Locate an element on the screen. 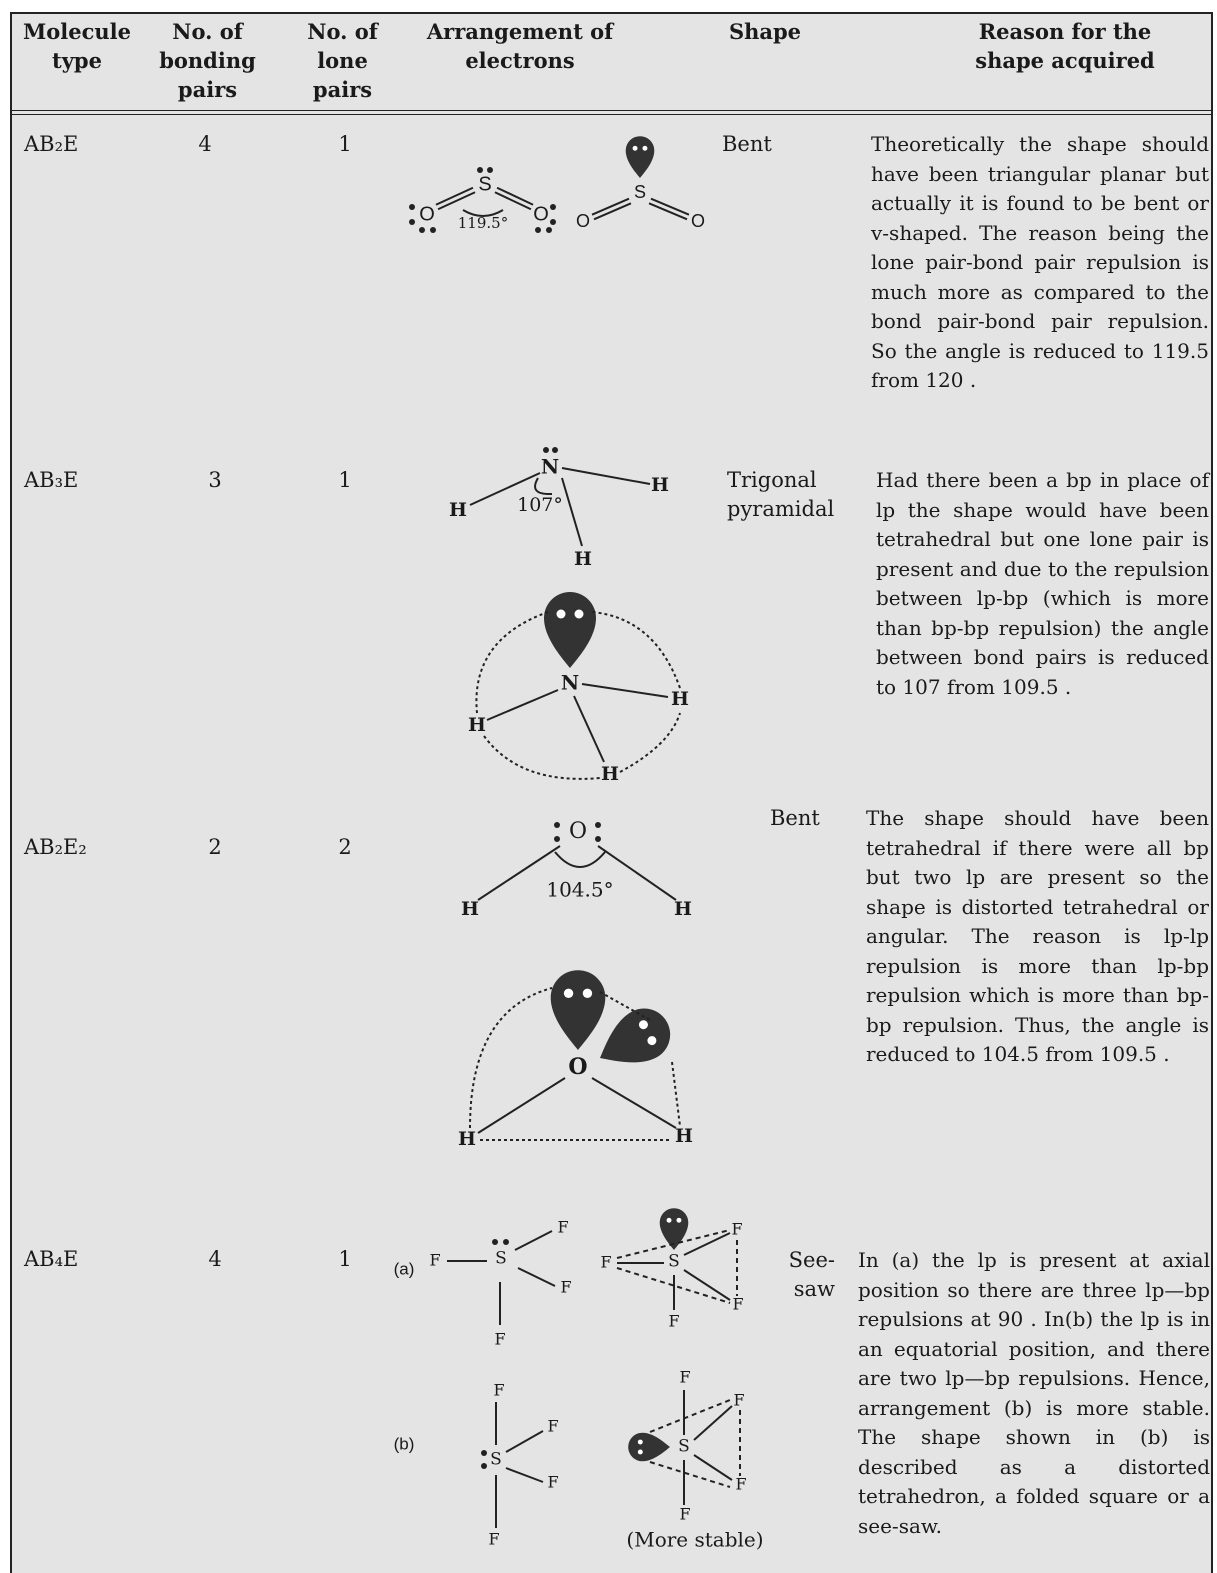  bonding-pairs: 2 is located at coordinates (215, 847).